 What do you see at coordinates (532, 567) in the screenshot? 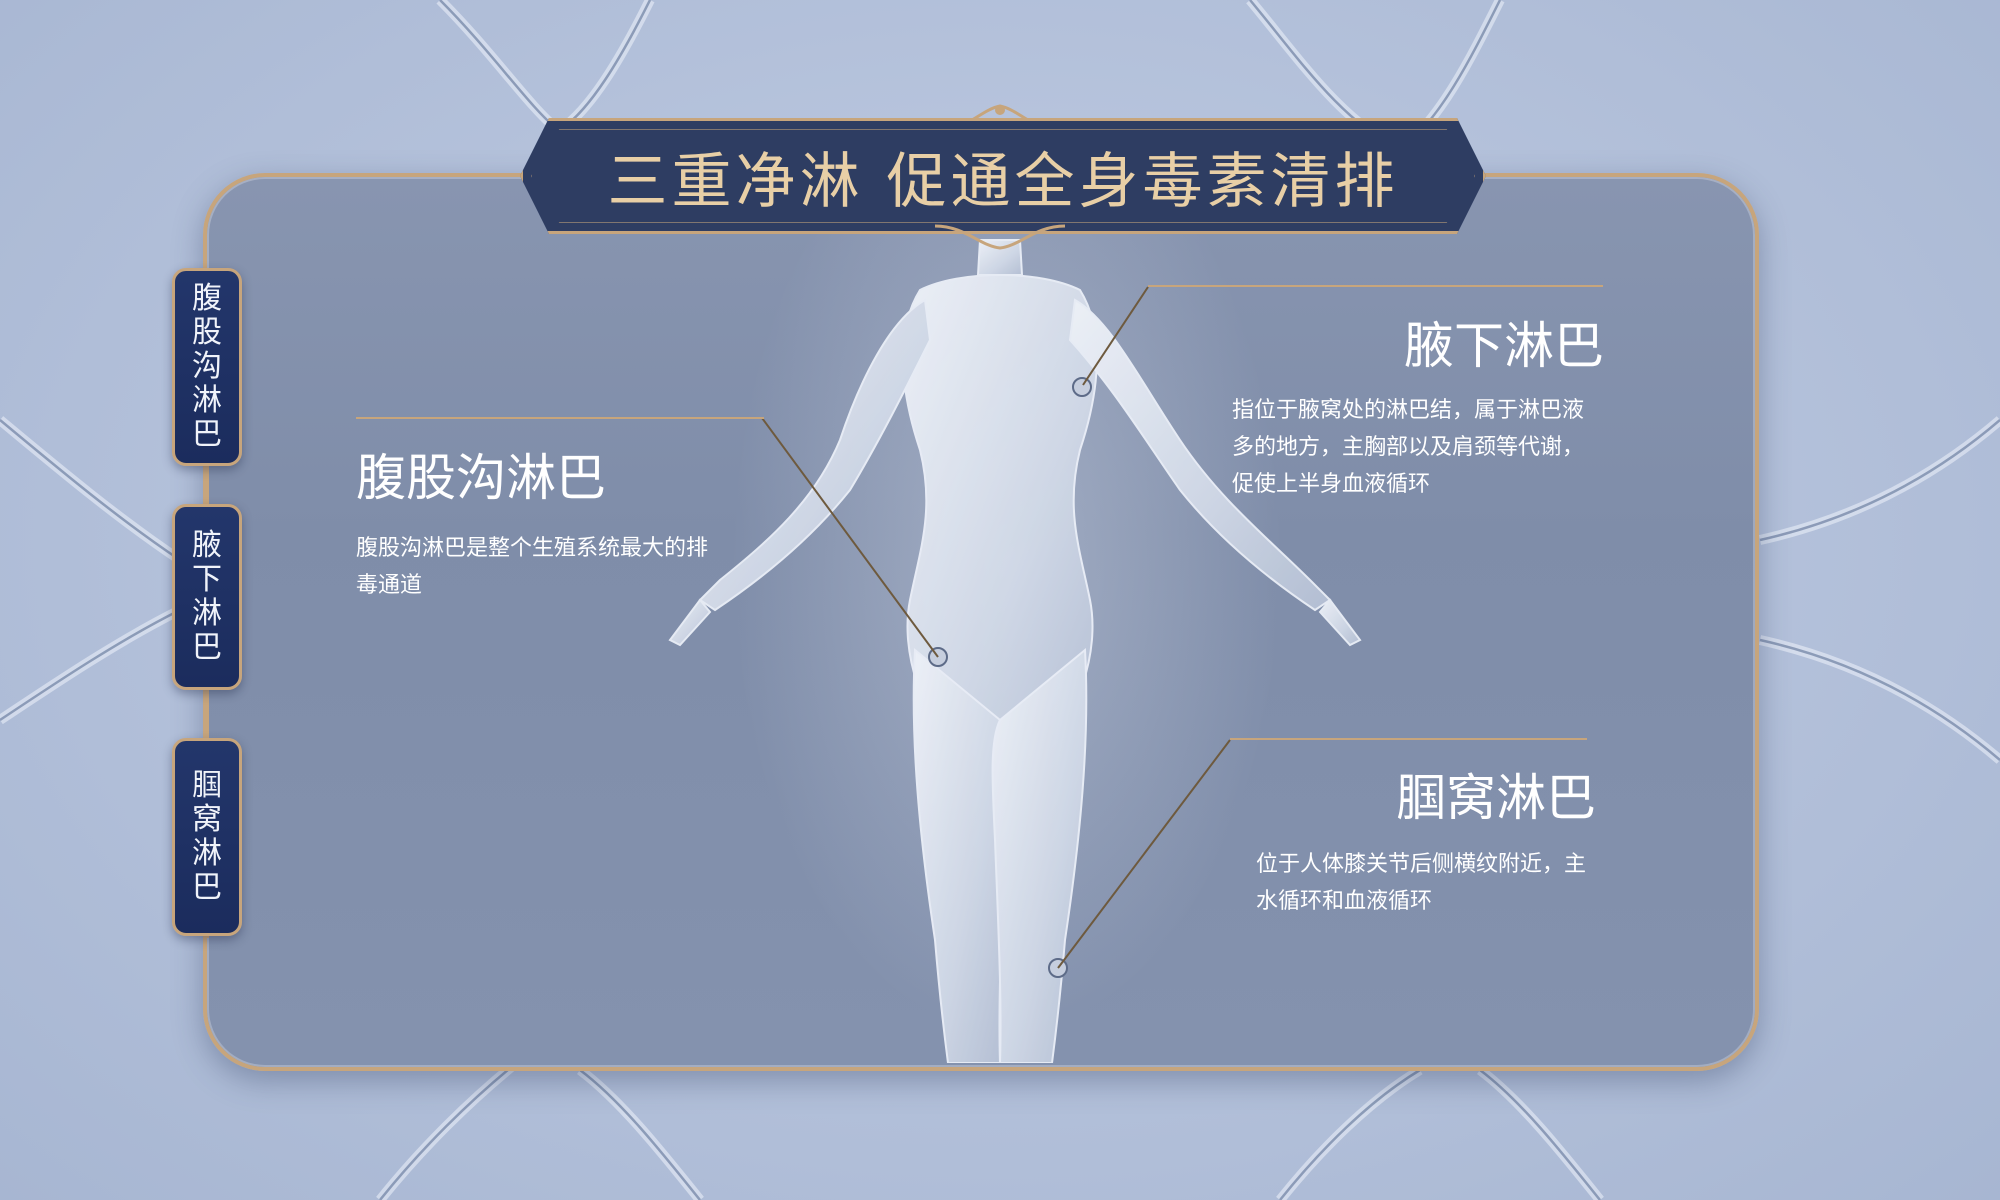
I see `groin-lymph-description: 腹股沟淋巴是整个生殖系统最大的排毒通道` at bounding box center [532, 567].